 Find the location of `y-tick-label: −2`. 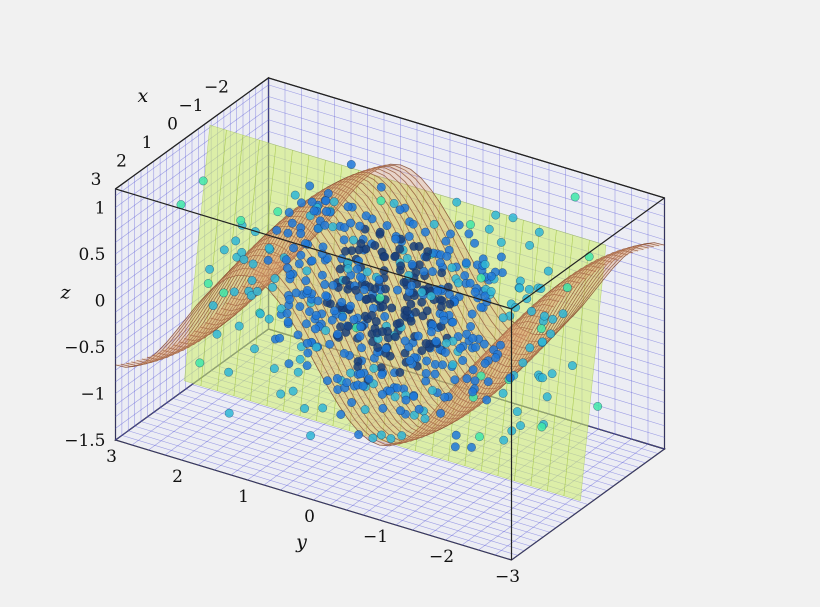

y-tick-label: −2 is located at coordinates (441, 557).